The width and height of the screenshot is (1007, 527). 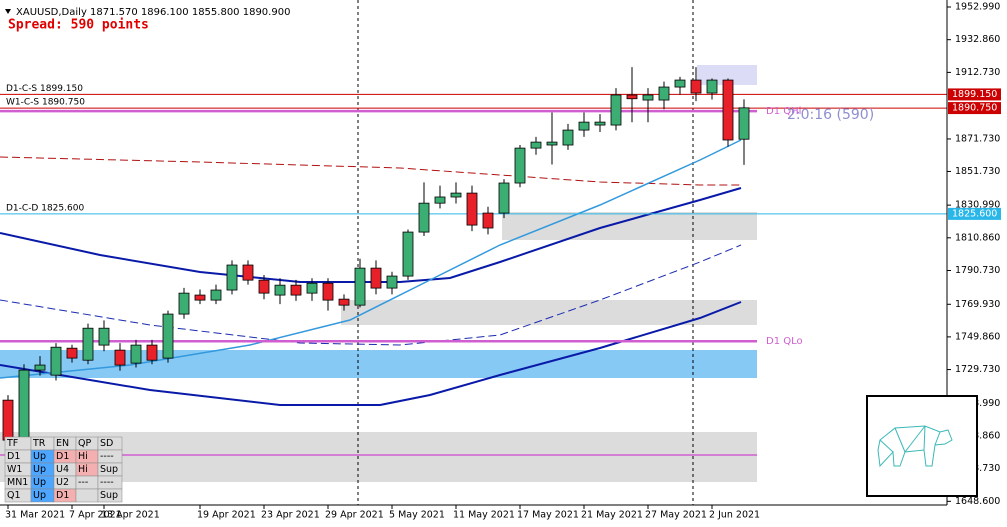 I want to click on table-text: Q1, so click(x=14, y=495).